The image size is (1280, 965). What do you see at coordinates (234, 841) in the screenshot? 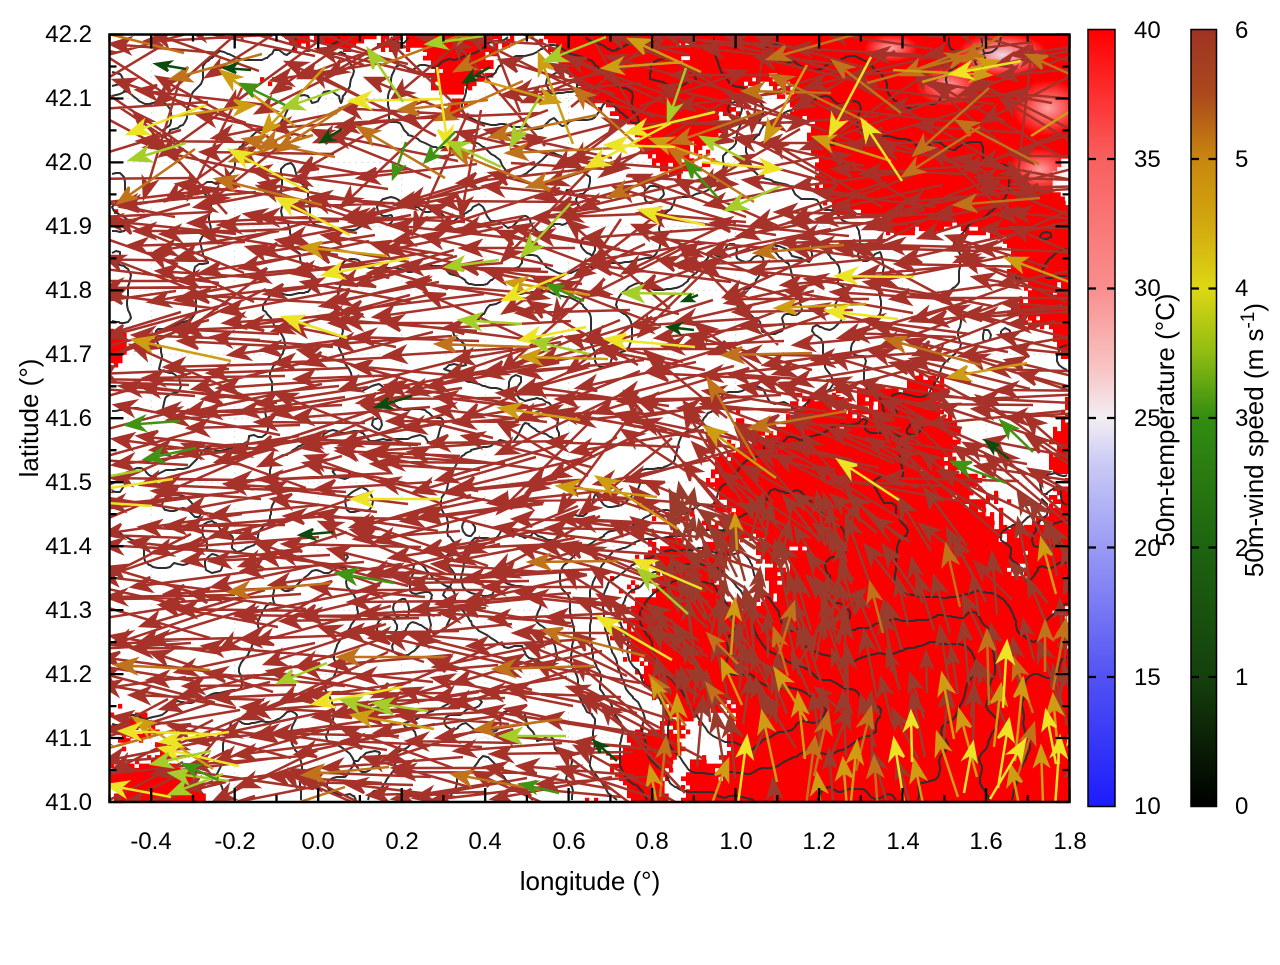
I see `svg-text: -0.2` at bounding box center [234, 841].